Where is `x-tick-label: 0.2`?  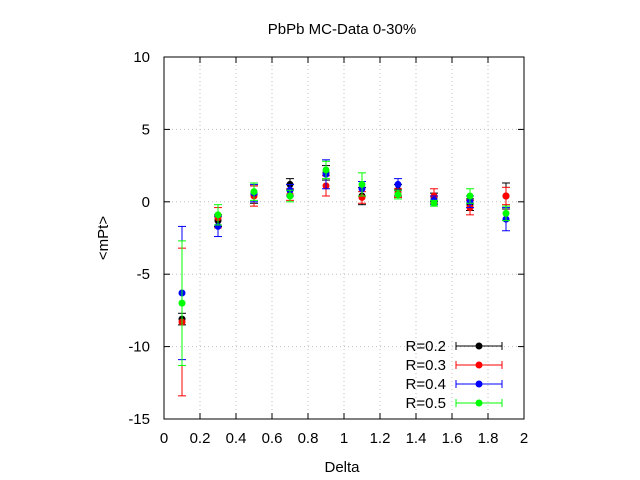
x-tick-label: 0.2 is located at coordinates (200, 438).